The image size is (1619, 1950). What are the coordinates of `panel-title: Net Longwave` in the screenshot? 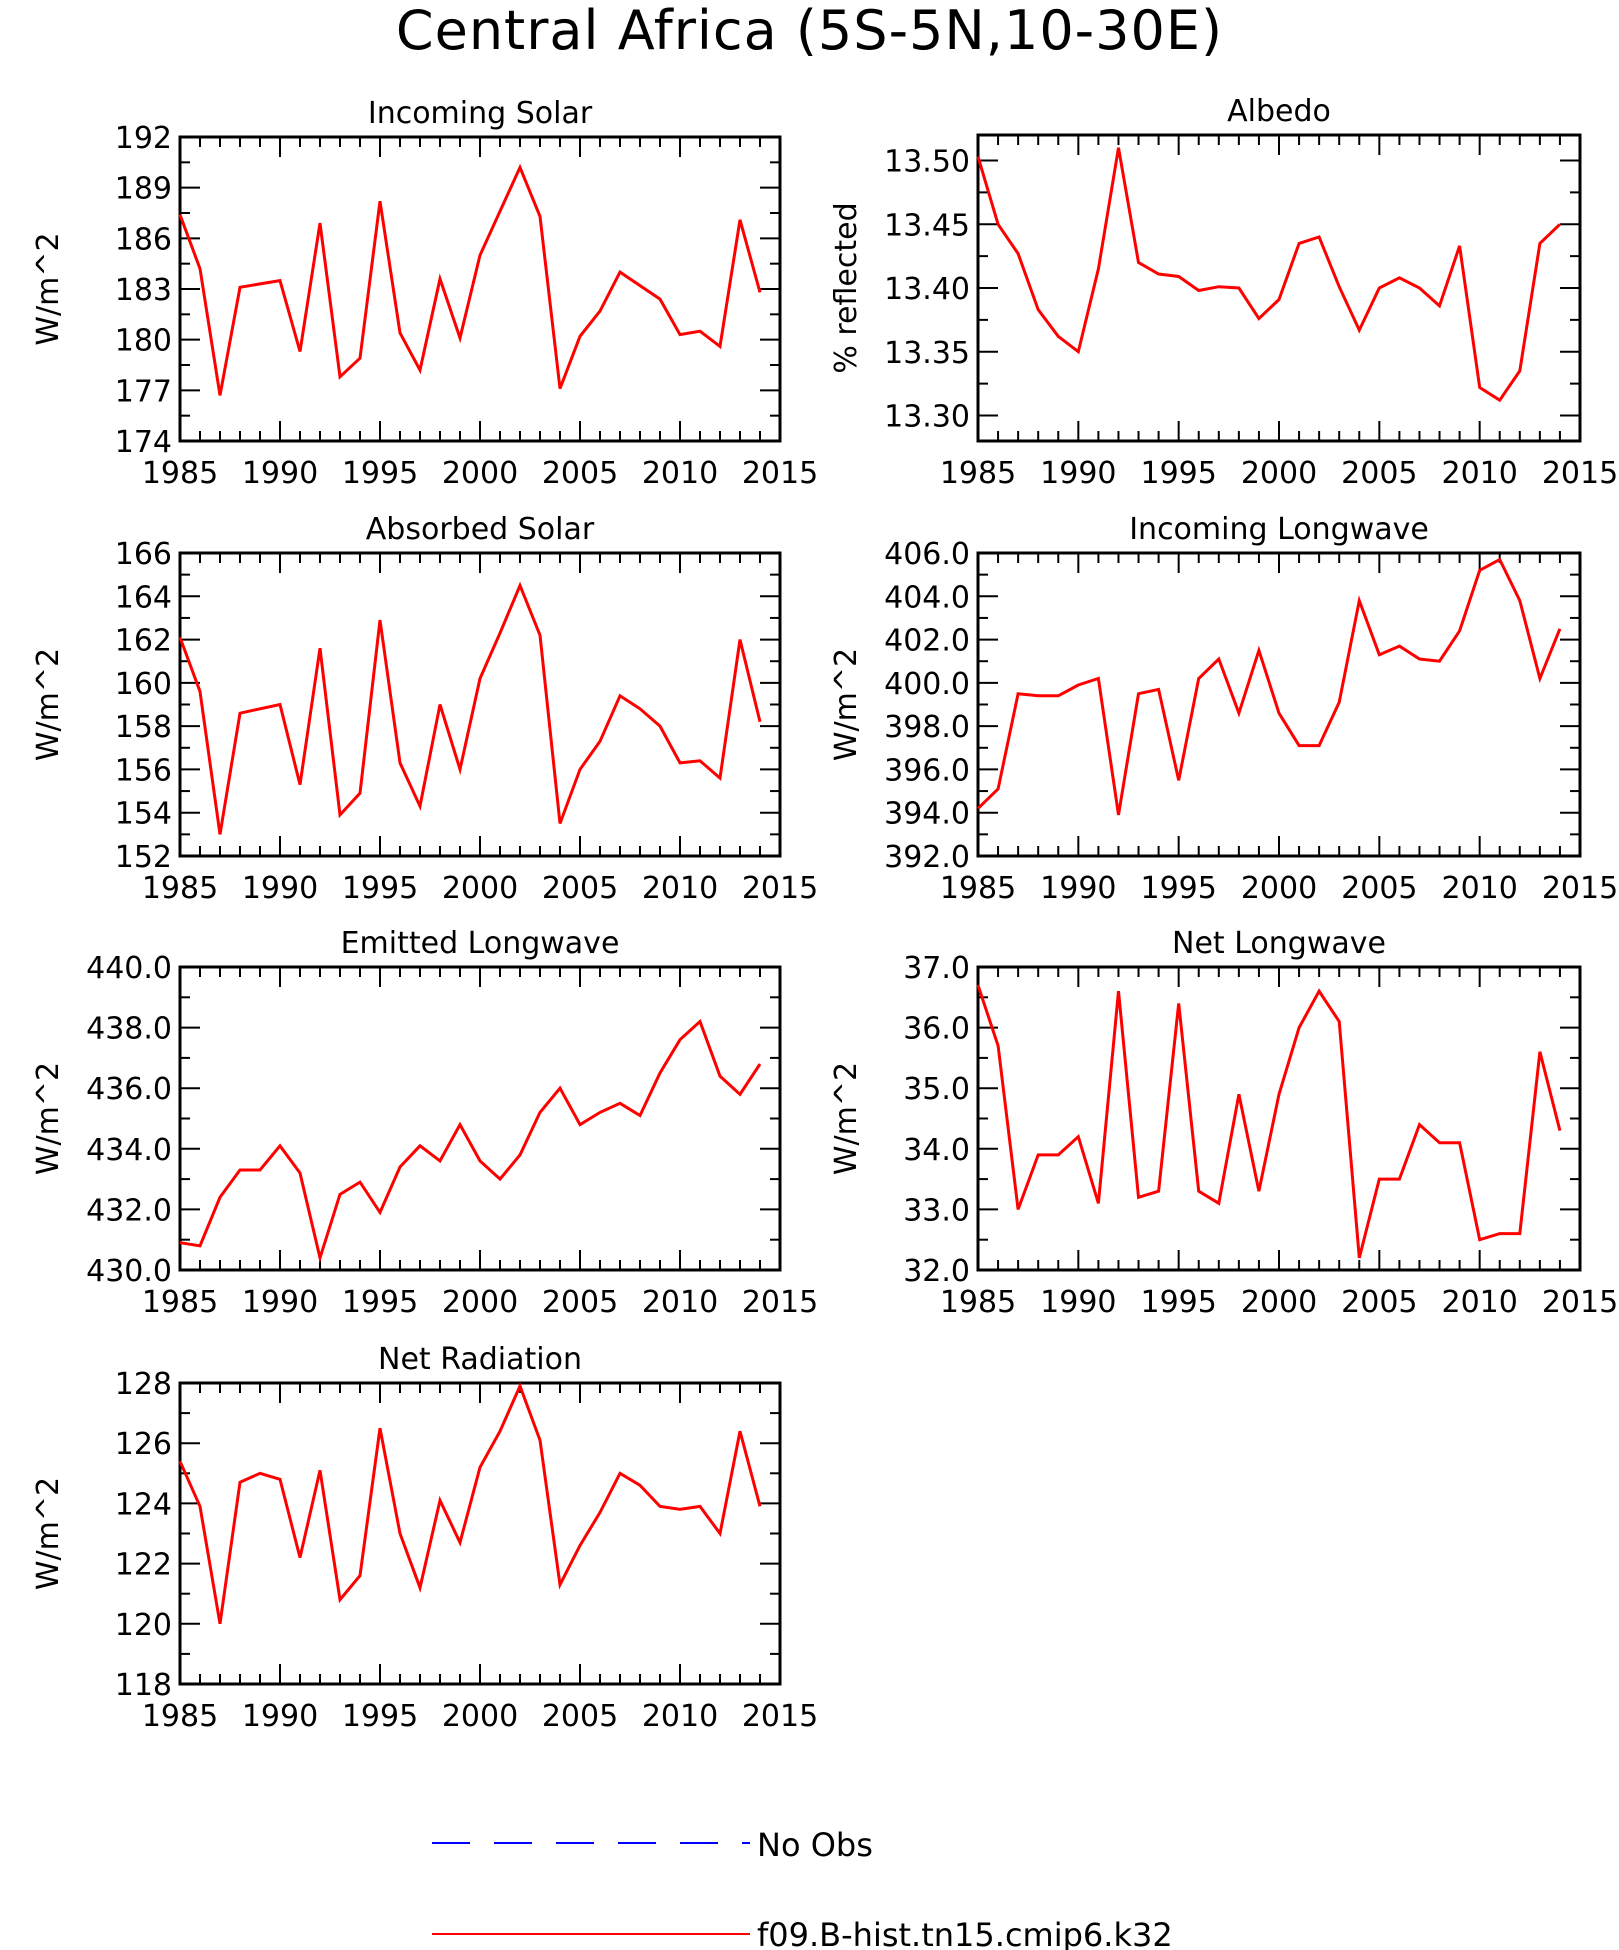 It's located at (1279, 943).